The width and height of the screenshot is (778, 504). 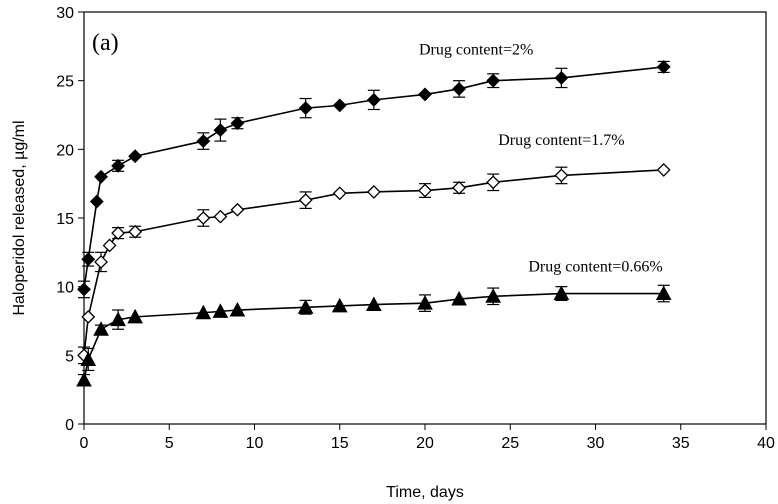 I want to click on x-tick-label-6: 30, so click(x=596, y=443).